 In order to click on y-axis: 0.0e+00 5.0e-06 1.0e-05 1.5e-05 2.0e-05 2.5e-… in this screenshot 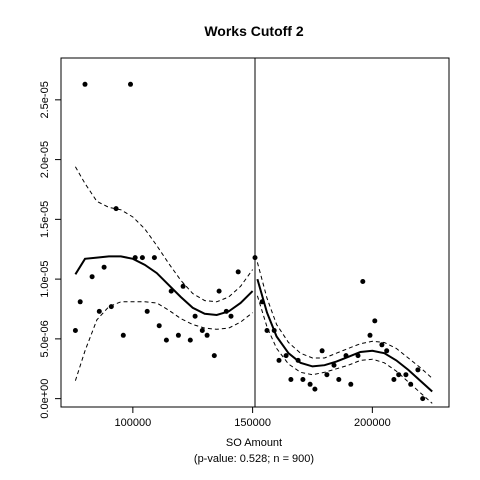, I will do `click(50, 250)`.